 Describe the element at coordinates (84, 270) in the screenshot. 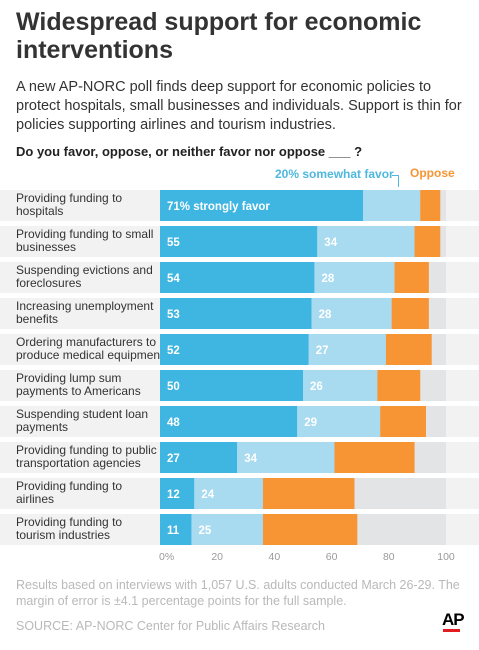

I see `category-label: Suspending evictions and` at that location.